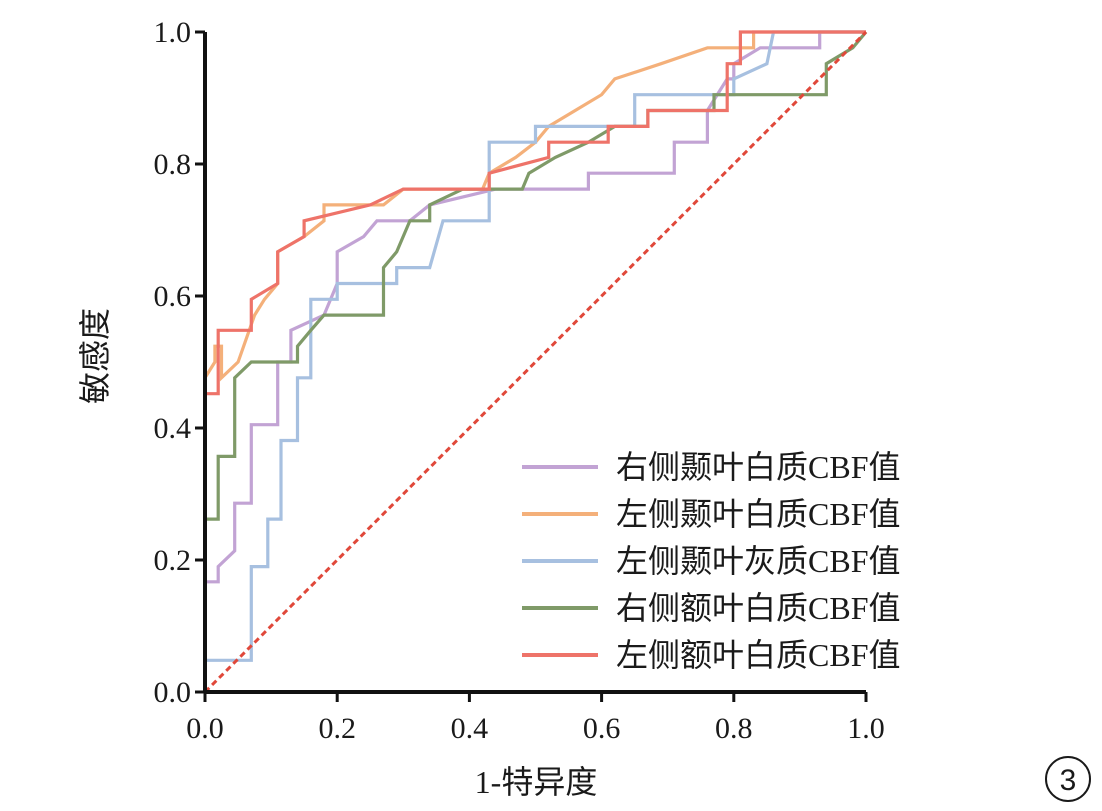 This screenshot has width=1102, height=811. What do you see at coordinates (602, 728) in the screenshot?
I see `x-tick-label: 0.6` at bounding box center [602, 728].